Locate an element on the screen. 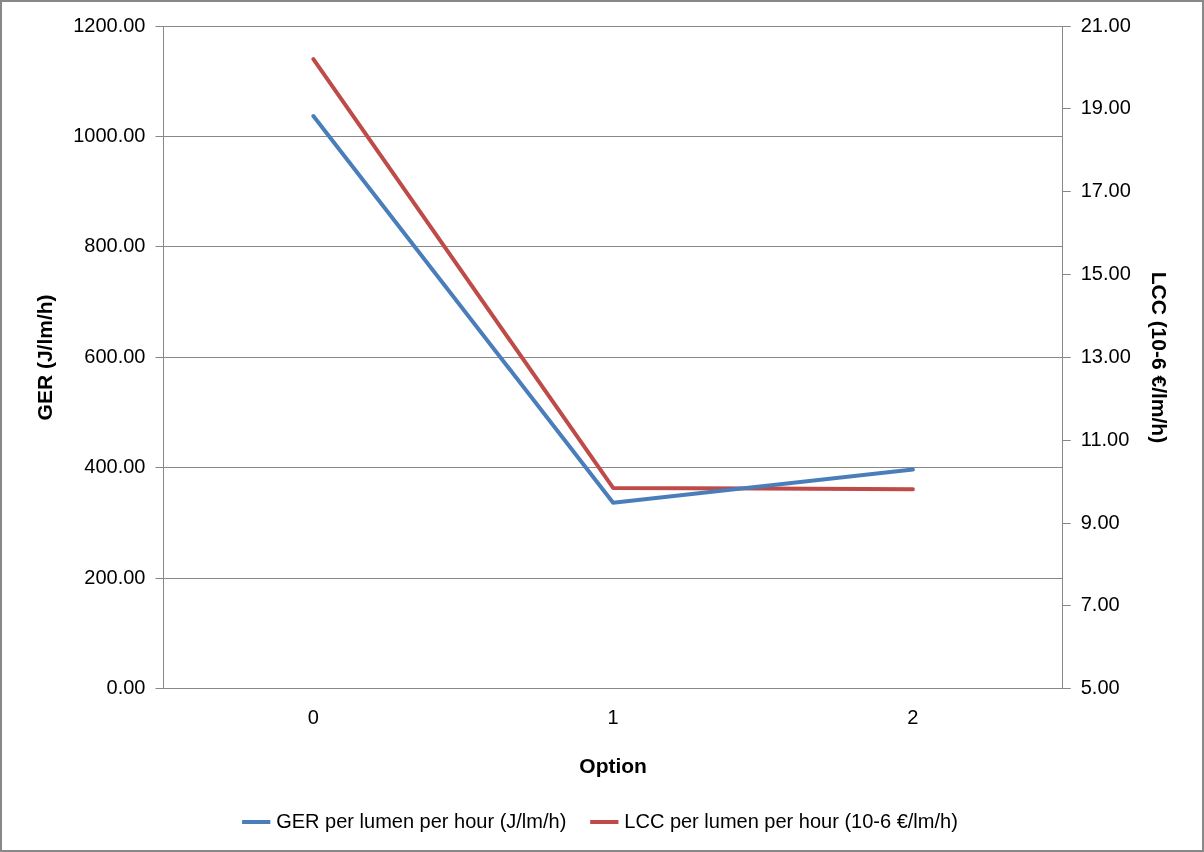 The width and height of the screenshot is (1204, 852). y2-tick-label: 17.00 is located at coordinates (1105, 190).